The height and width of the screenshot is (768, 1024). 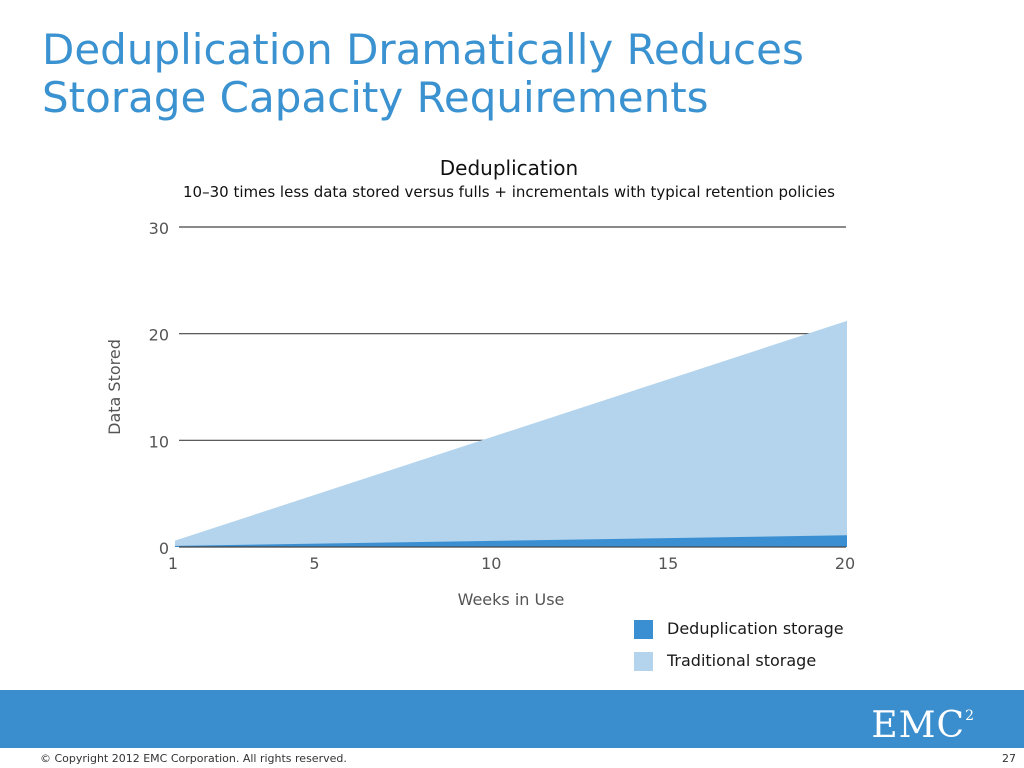 I want to click on slide-title-line-2: Storage Capacity Requirements, so click(x=375, y=97).